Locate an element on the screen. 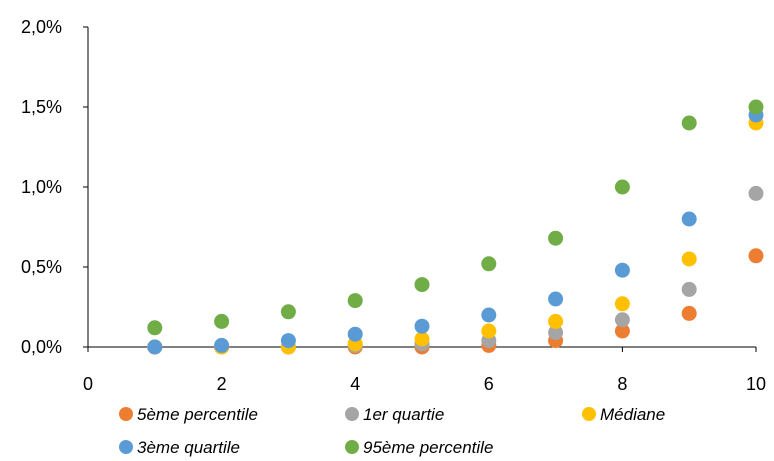 This screenshot has height=461, width=774. legend-label: 95ème percentile is located at coordinates (428, 447).